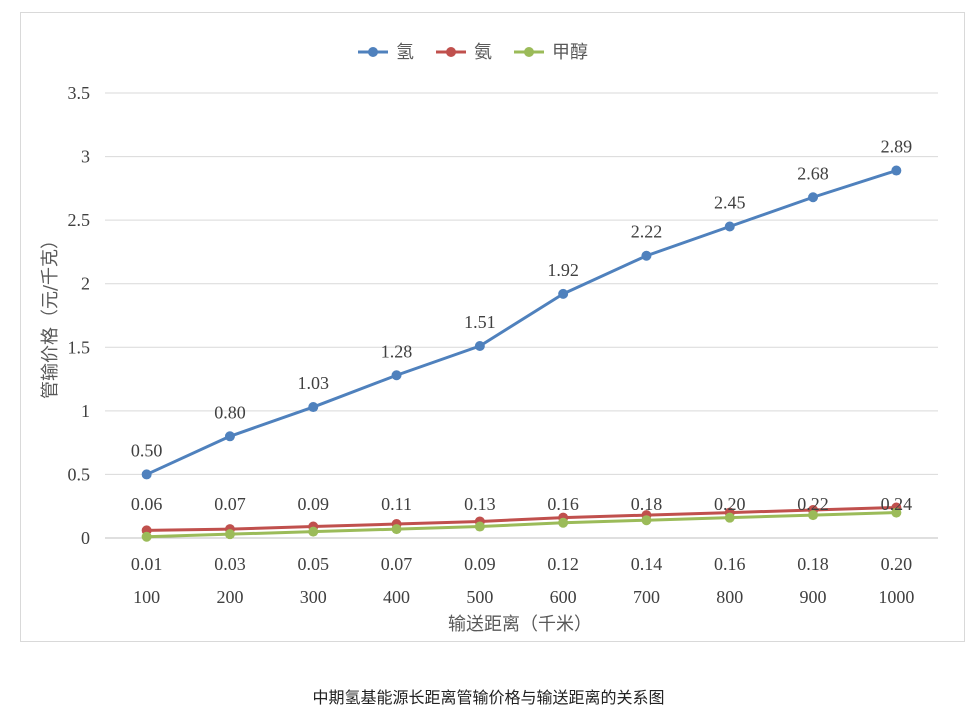  Describe the element at coordinates (813, 597) in the screenshot. I see `x-tick-label: 900` at that location.